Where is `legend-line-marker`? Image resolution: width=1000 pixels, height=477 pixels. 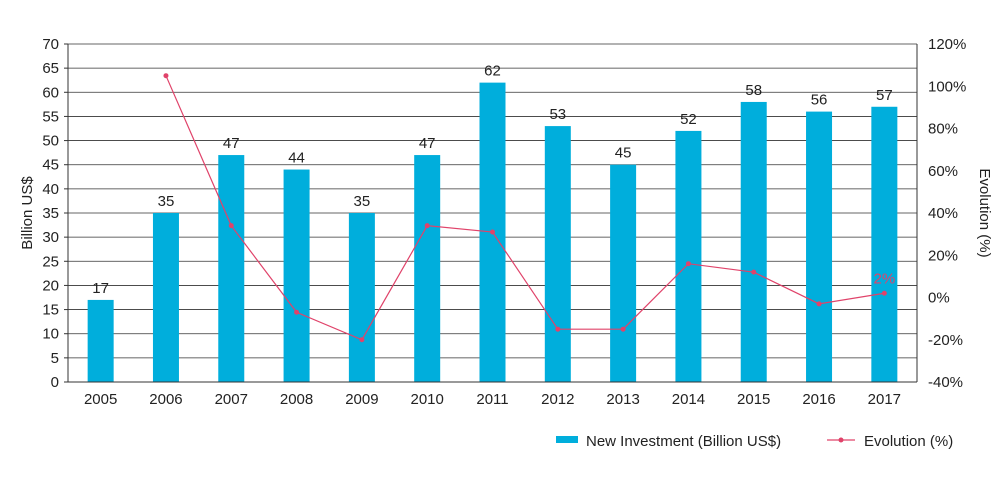
legend-line-marker is located at coordinates (841, 440).